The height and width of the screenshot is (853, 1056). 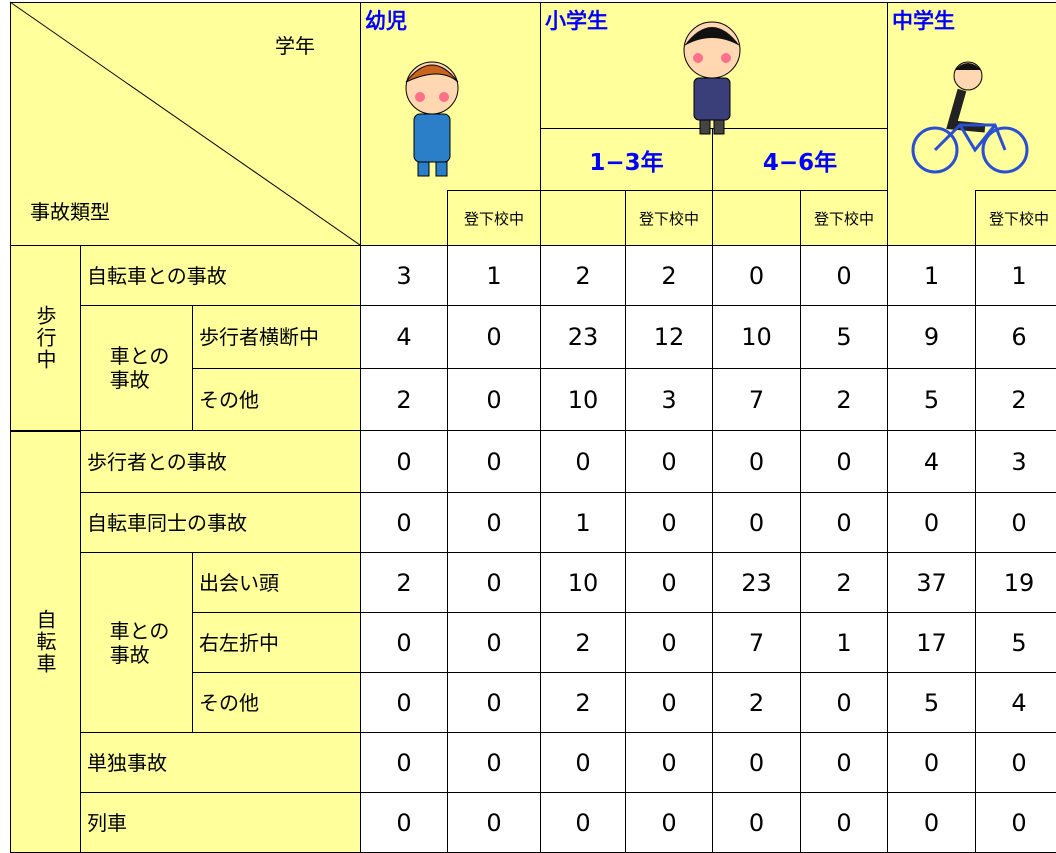 What do you see at coordinates (220, 762) in the screenshot?
I see `row-label: 単独事故` at bounding box center [220, 762].